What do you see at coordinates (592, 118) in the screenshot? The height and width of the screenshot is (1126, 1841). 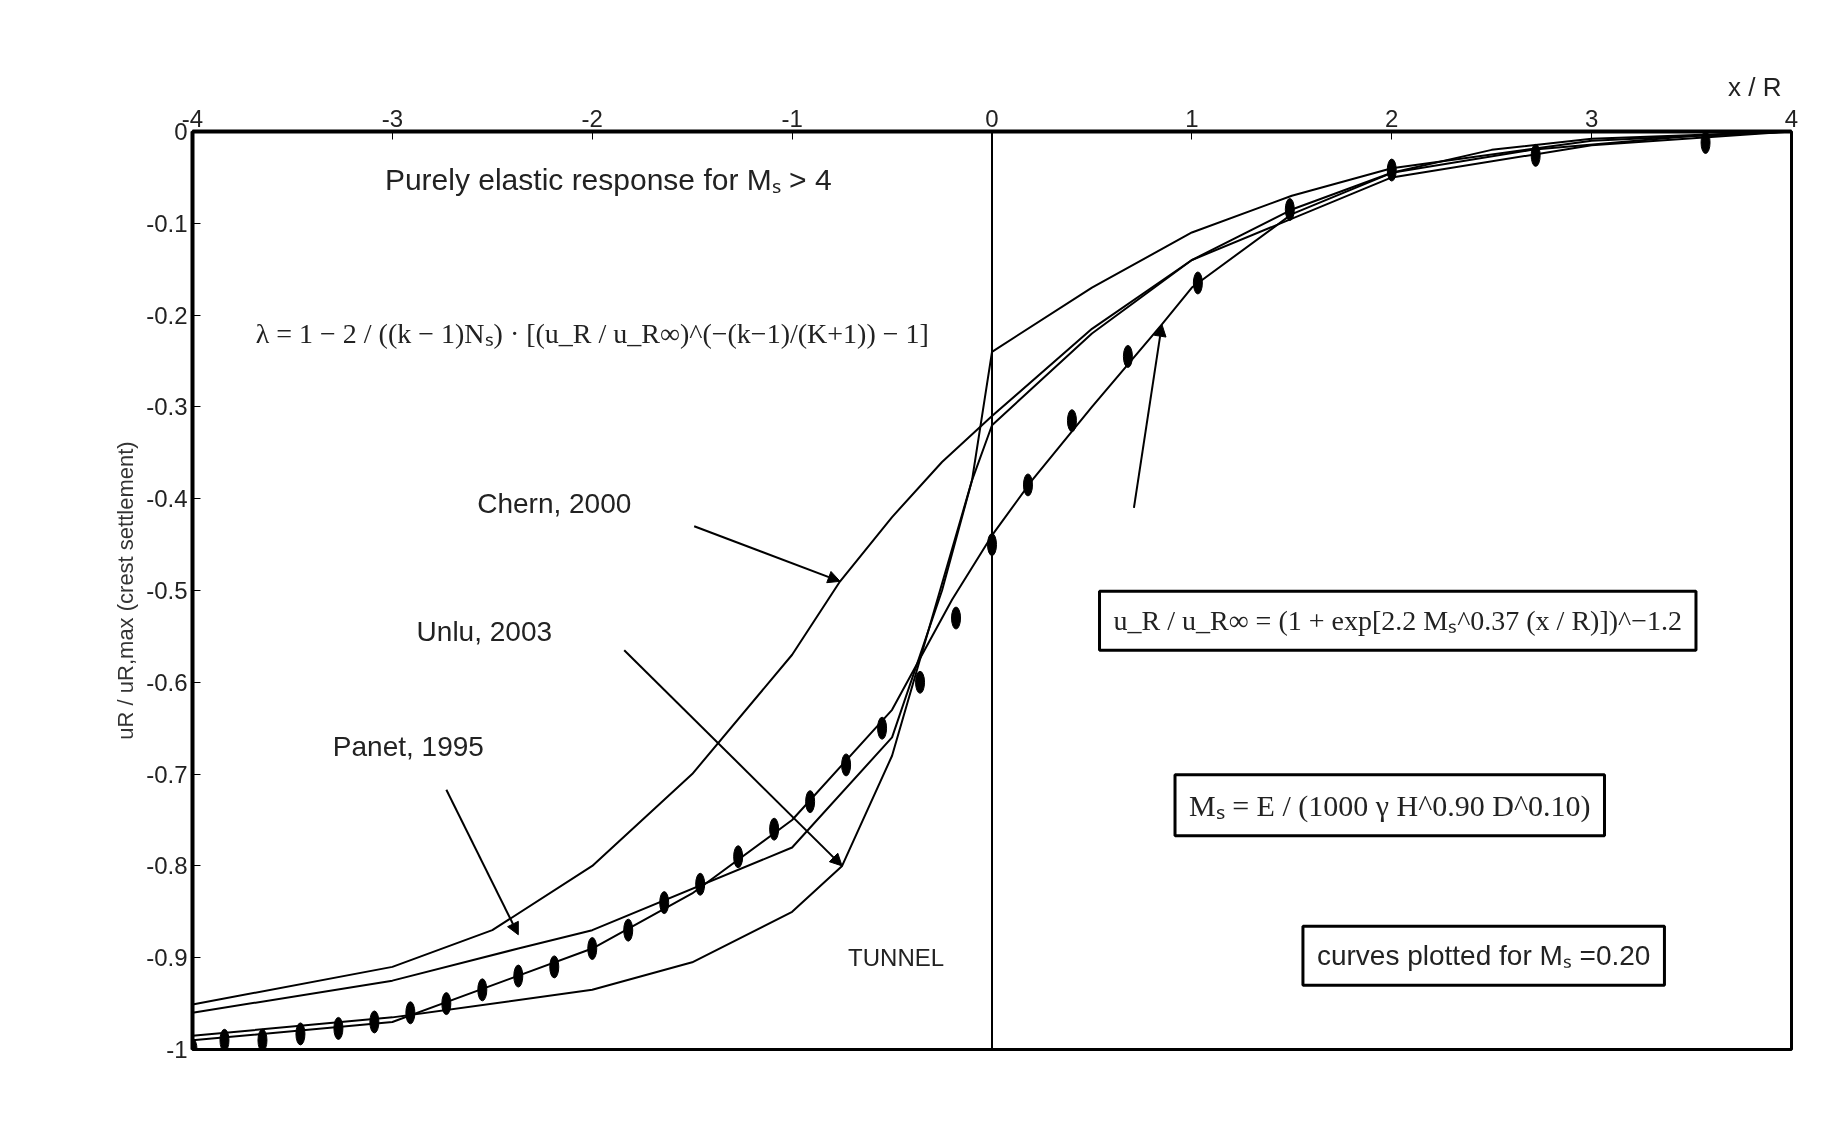 I see `x-tick-label: -2` at bounding box center [592, 118].